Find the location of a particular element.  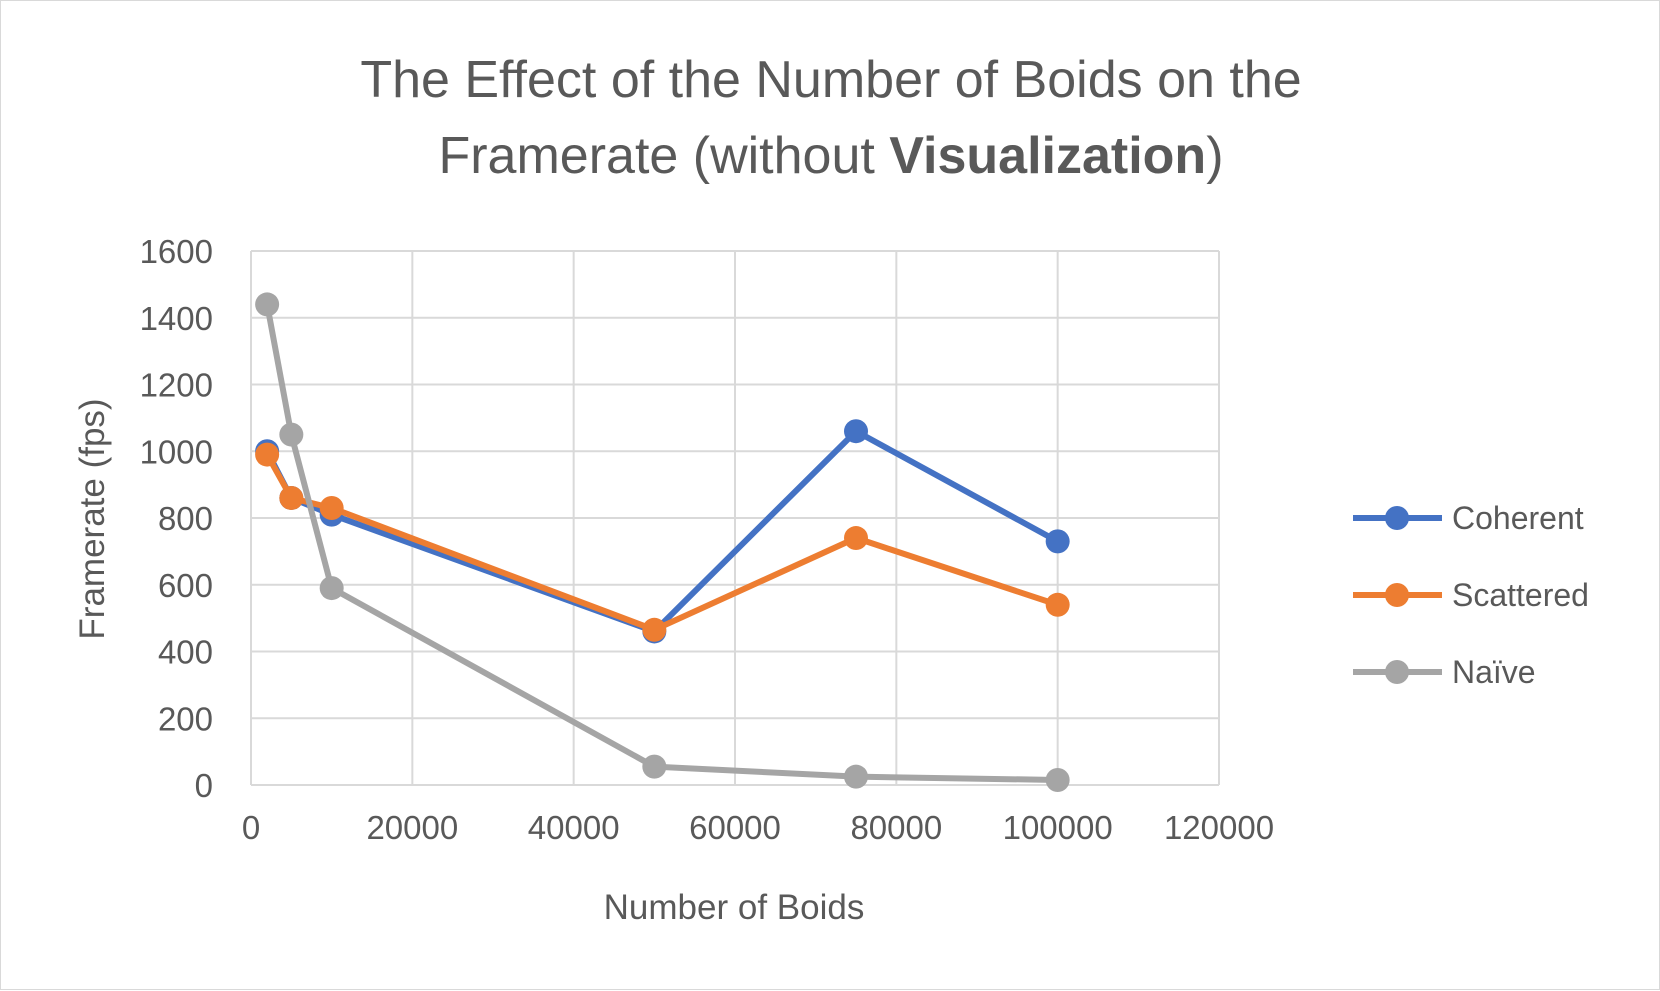

x-tick-label: 100000 is located at coordinates (1058, 827).